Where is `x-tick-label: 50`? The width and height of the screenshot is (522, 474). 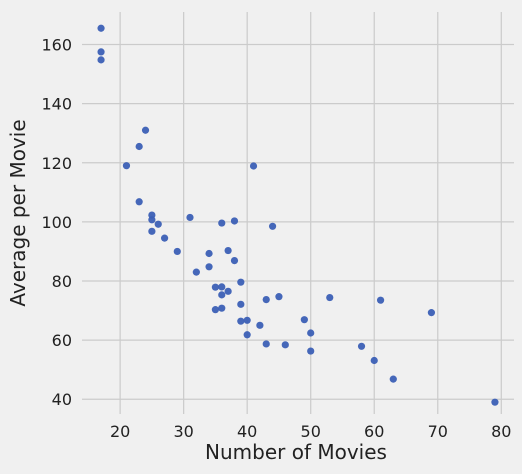
x-tick-label: 50 is located at coordinates (311, 431).